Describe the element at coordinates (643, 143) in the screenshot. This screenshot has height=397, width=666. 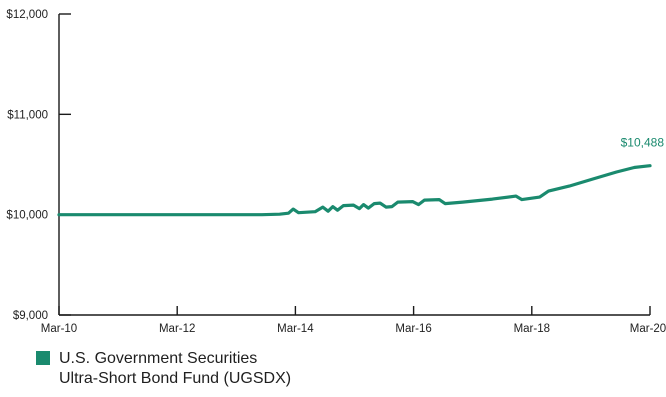
I see `end-value-label: $10,488` at that location.